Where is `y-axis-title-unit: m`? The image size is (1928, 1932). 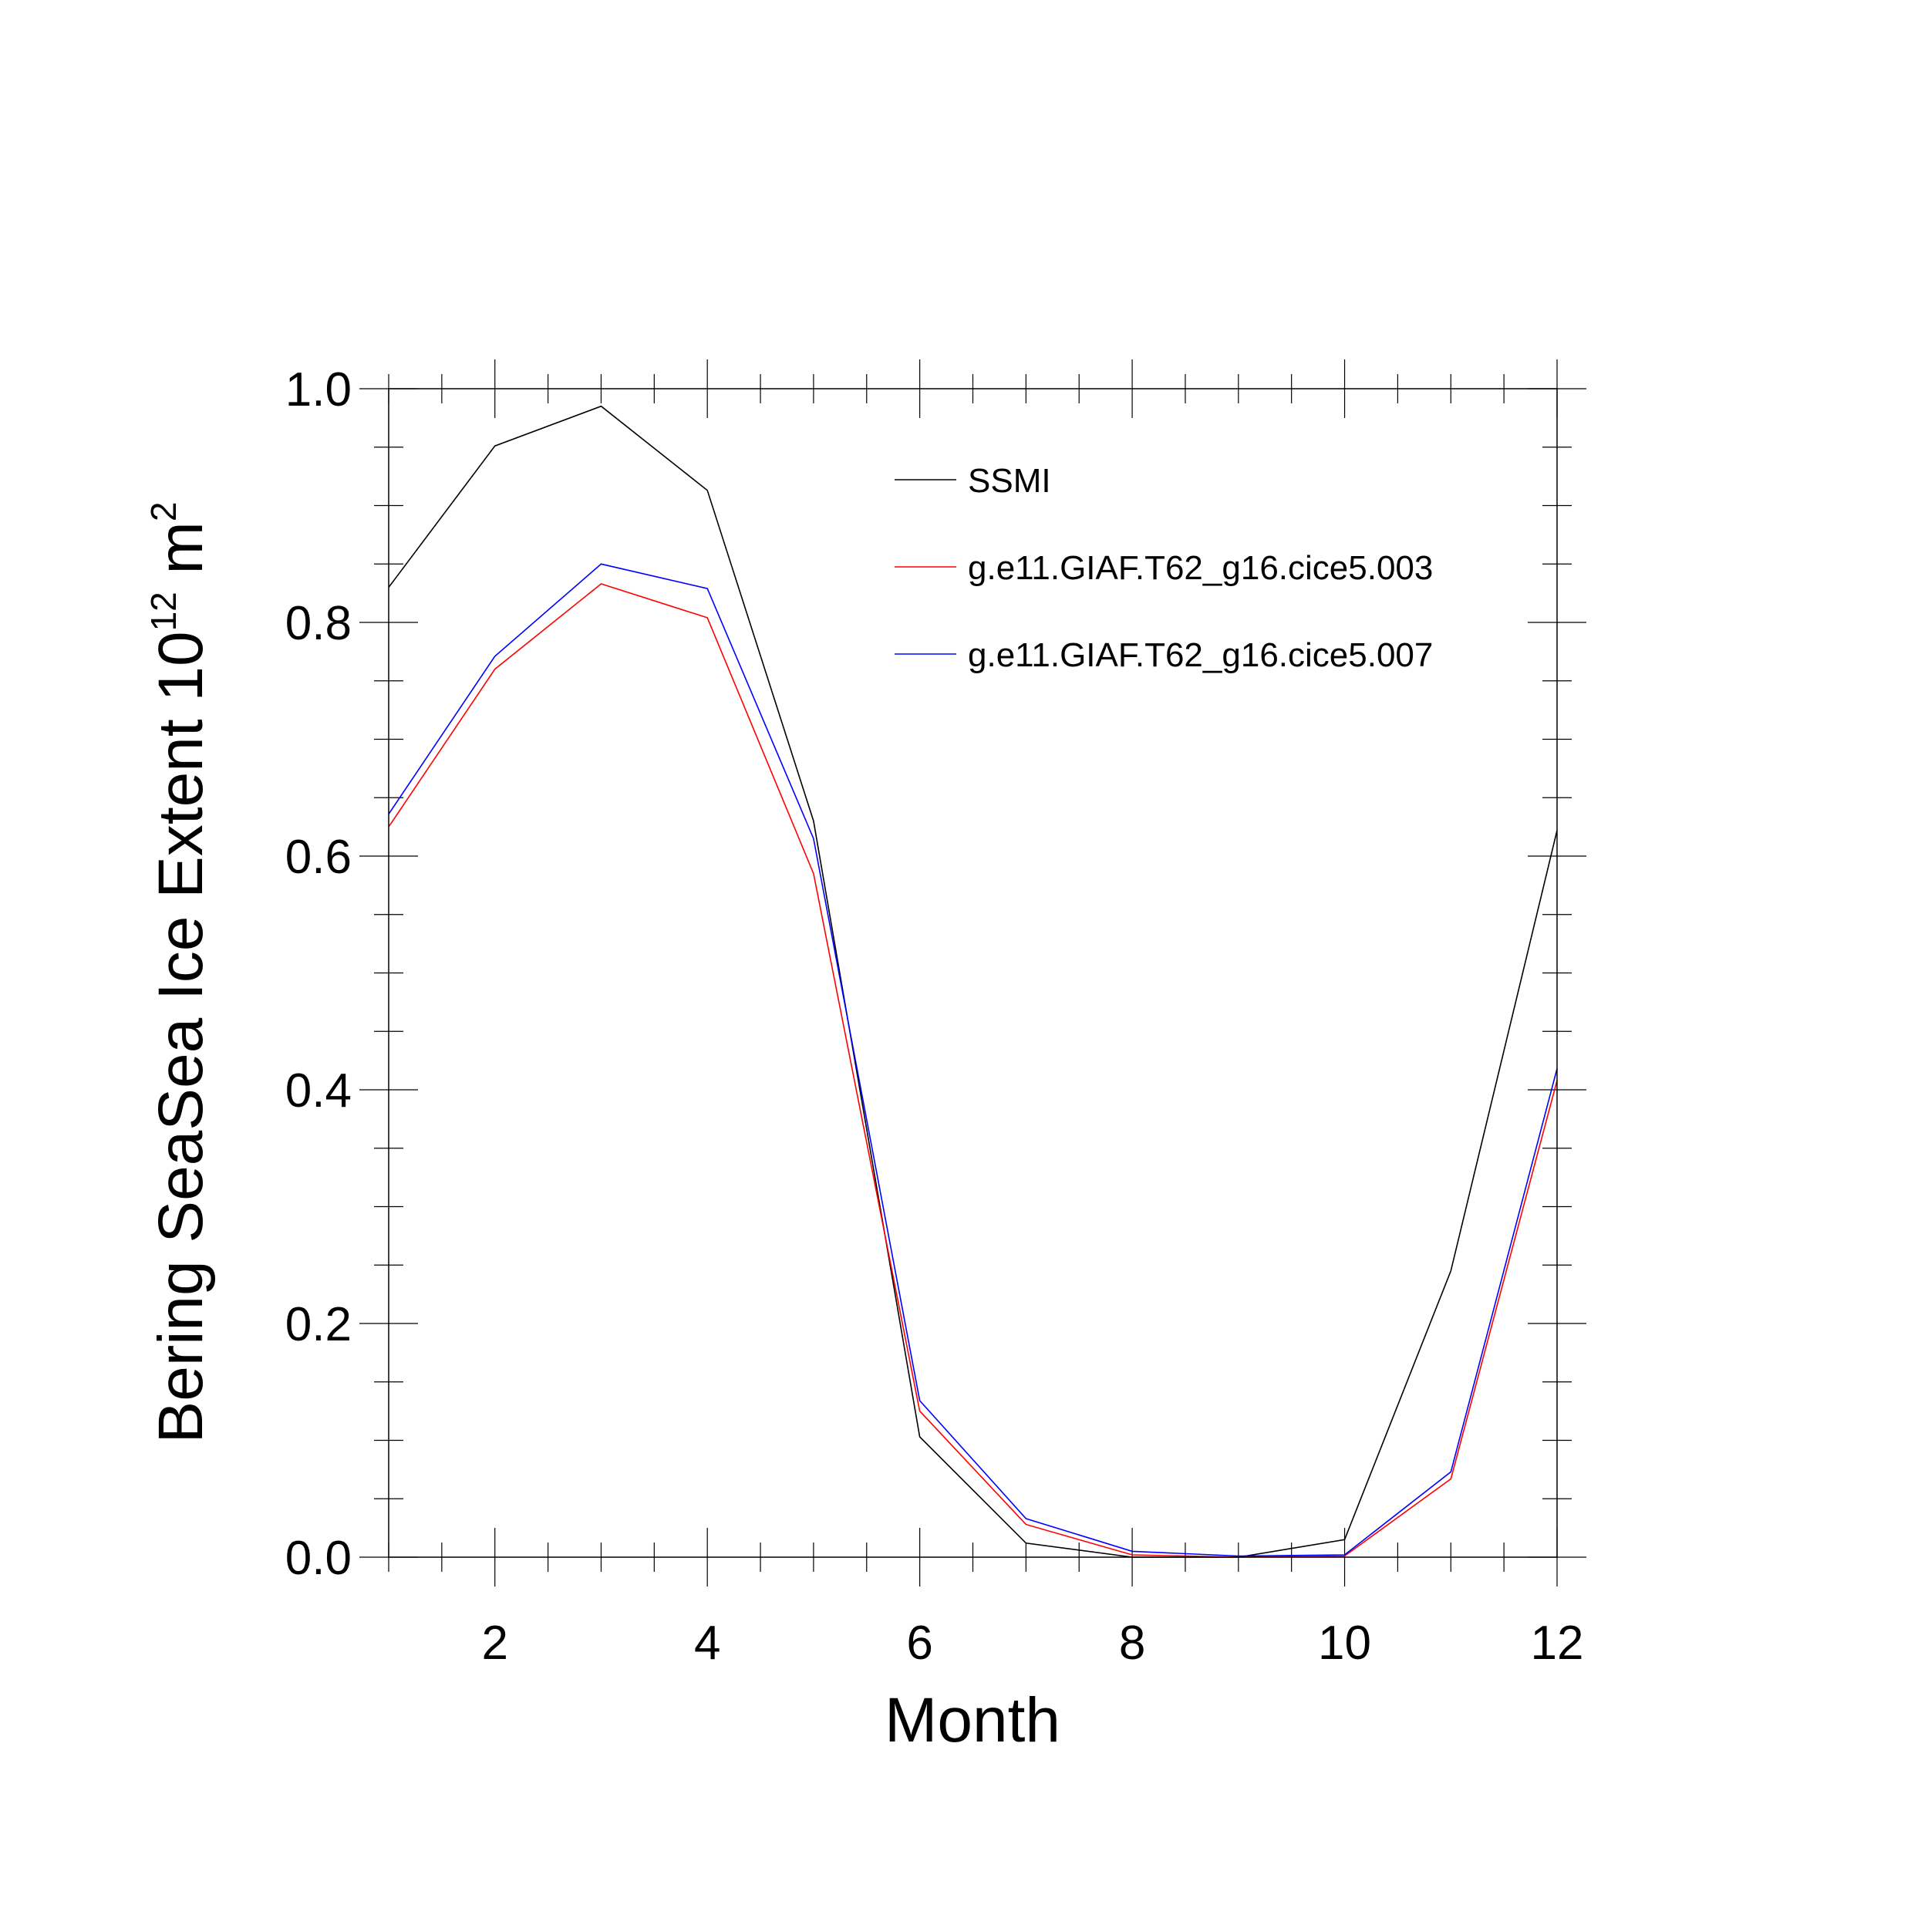 y-axis-title-unit: m is located at coordinates (181, 556).